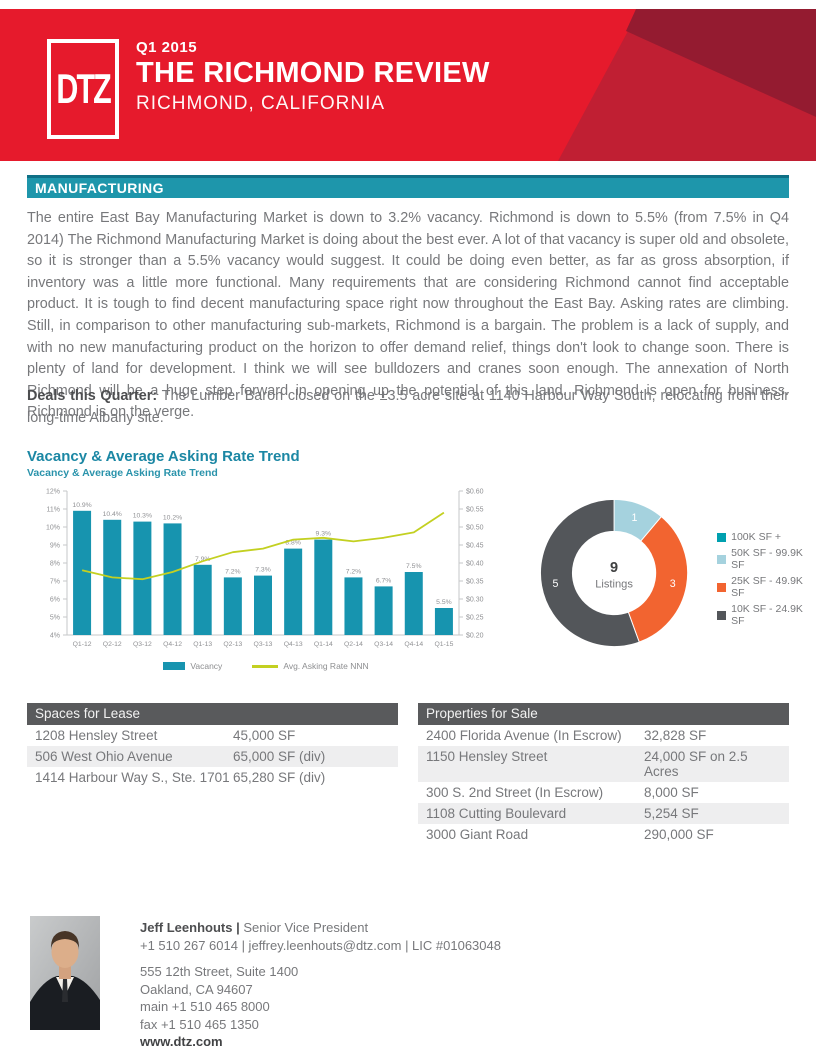 The height and width of the screenshot is (1056, 816). Describe the element at coordinates (671, 813) in the screenshot. I see `property-size: 5,254 SF` at that location.